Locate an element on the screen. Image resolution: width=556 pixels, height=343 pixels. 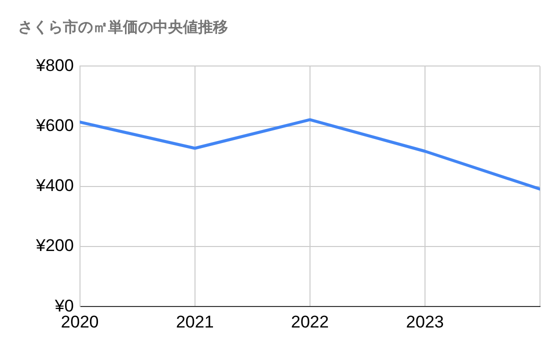
y-tick-label: ¥200 is located at coordinates (54, 246).